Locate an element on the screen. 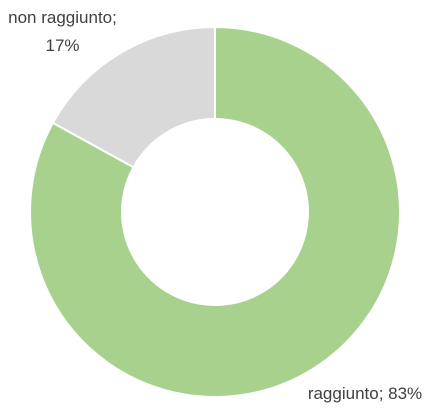 This screenshot has width=441, height=414. data-label: raggiunto; 83% is located at coordinates (365, 393).